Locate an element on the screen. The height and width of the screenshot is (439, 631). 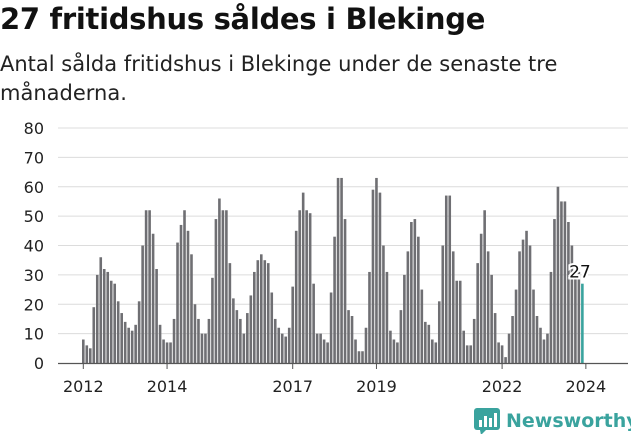
y-tick-label: 30 is located at coordinates (34, 275).